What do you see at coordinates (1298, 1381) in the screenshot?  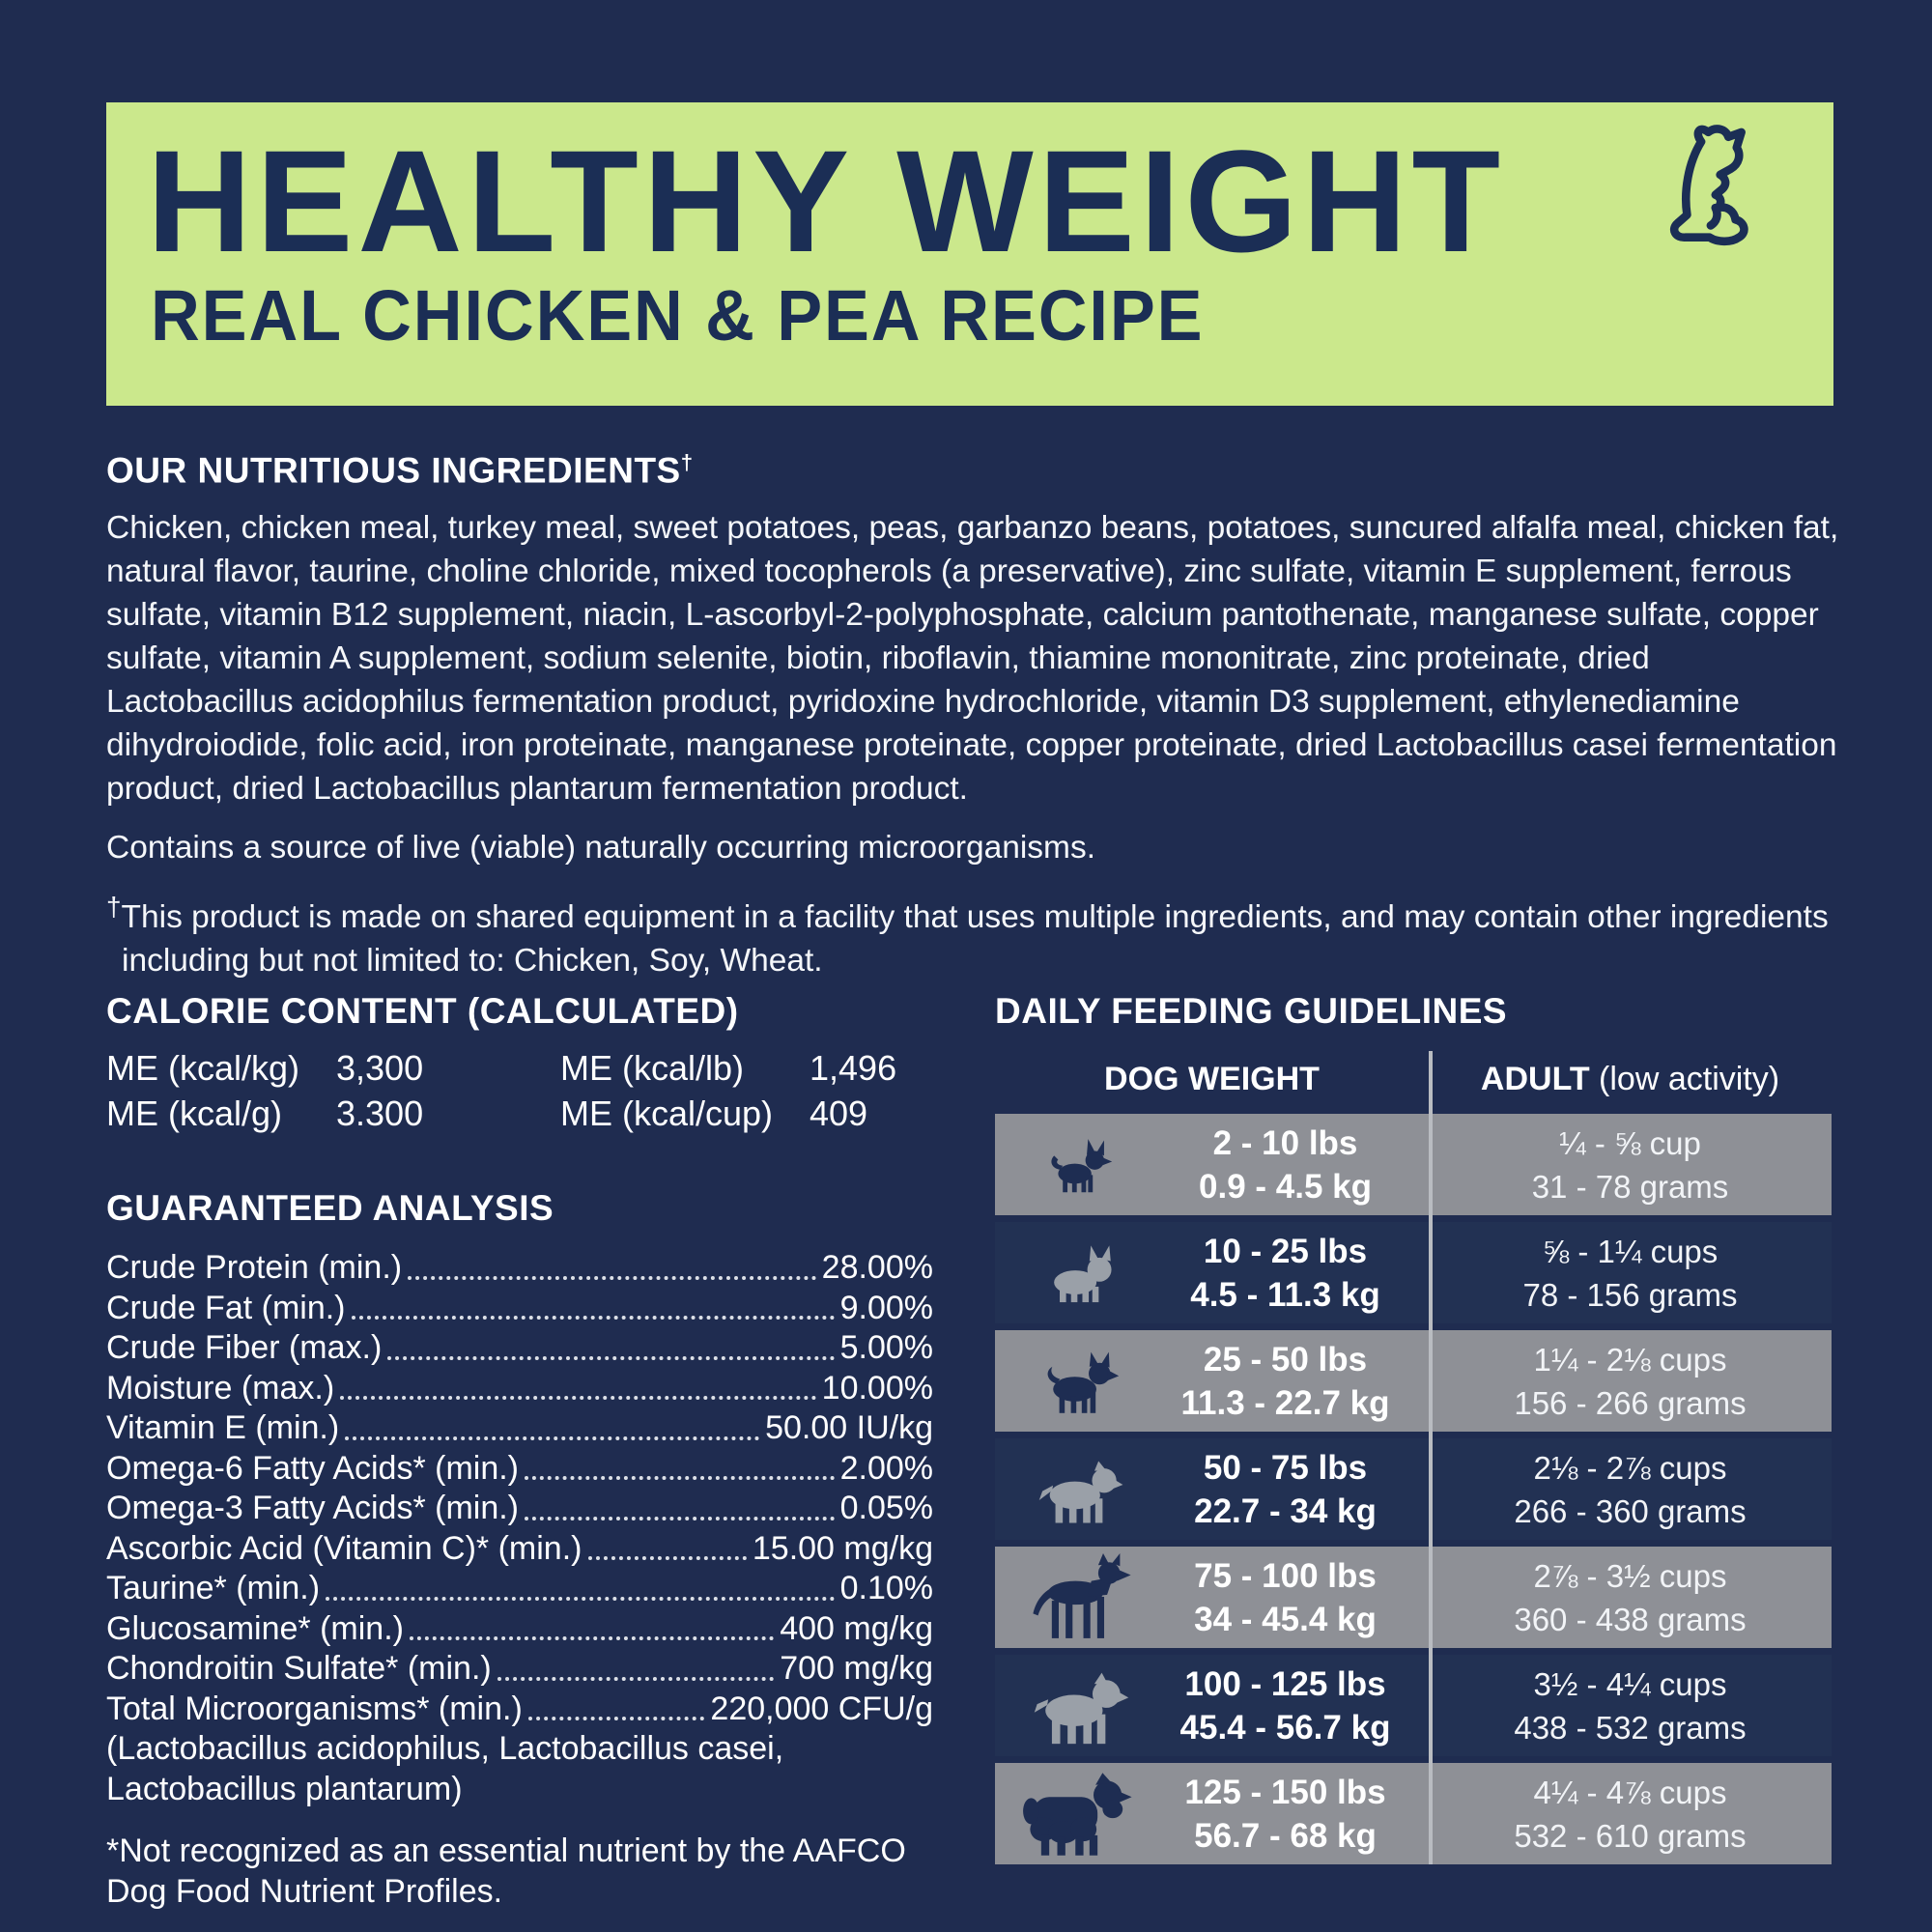 I see `weight-range: 25 - 50 lbs 11.3 - 22.7 kg` at bounding box center [1298, 1381].